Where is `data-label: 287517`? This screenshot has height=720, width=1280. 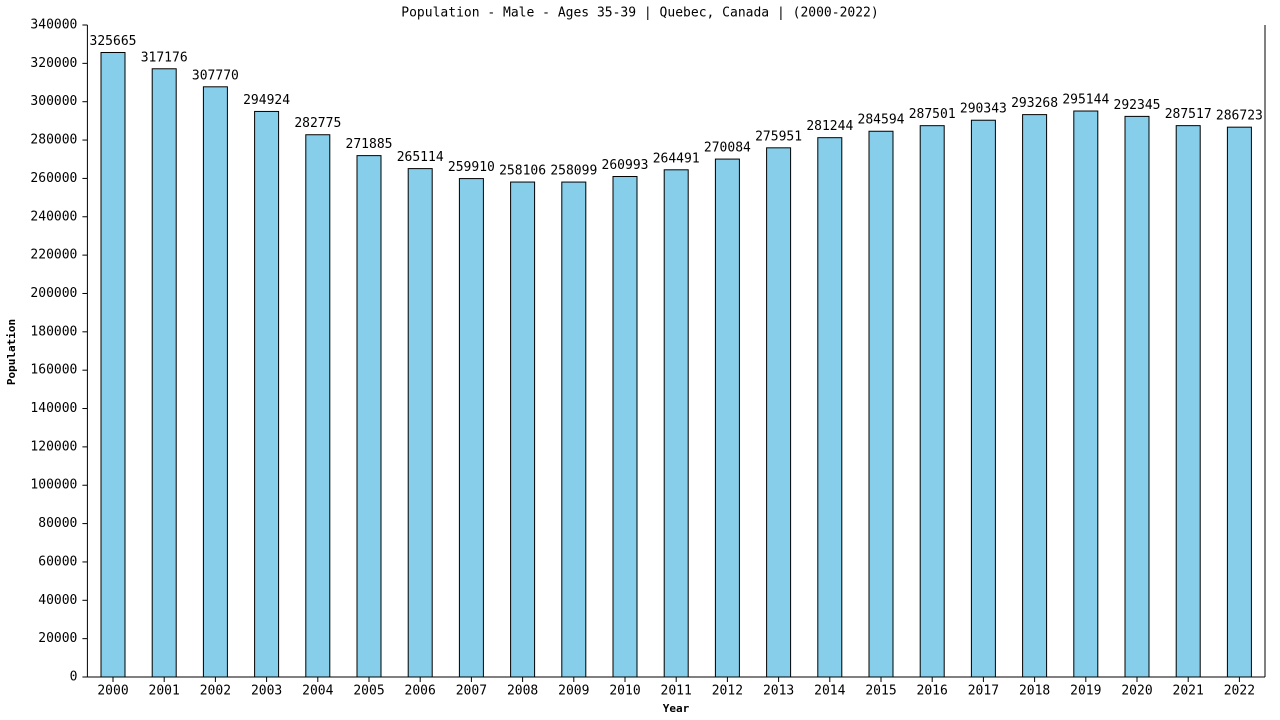 data-label: 287517 is located at coordinates (1188, 114).